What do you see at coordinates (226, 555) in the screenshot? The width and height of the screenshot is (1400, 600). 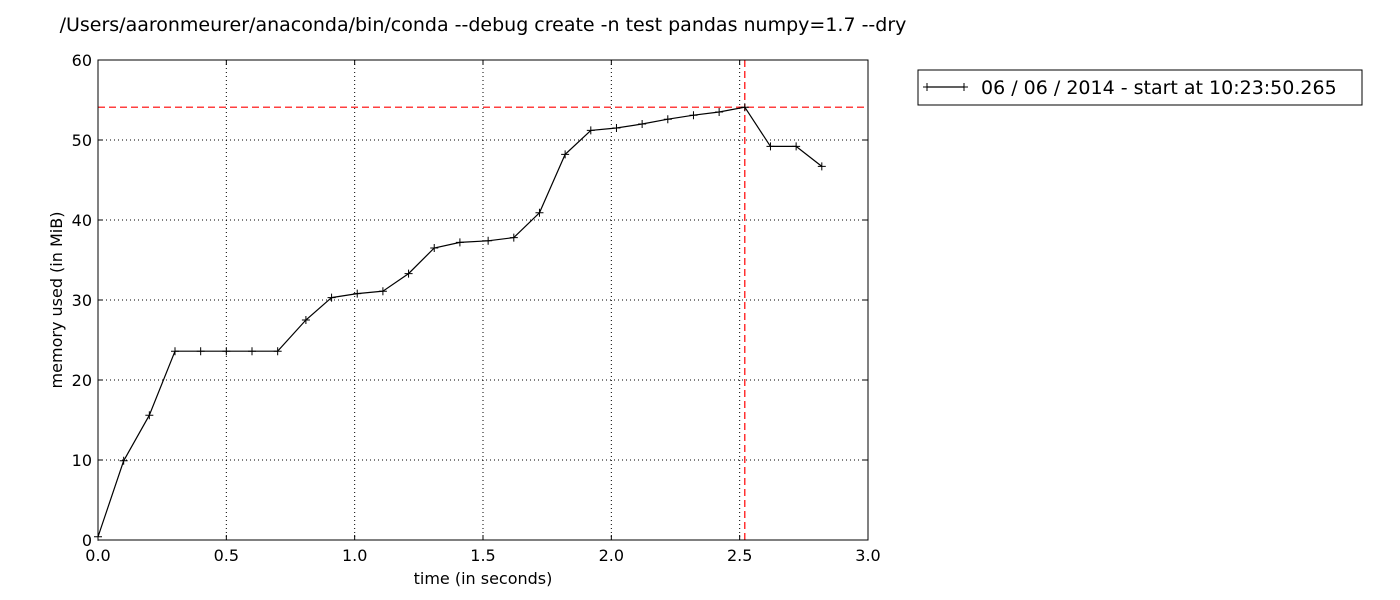 I see `x-tick-label: 0.5` at bounding box center [226, 555].